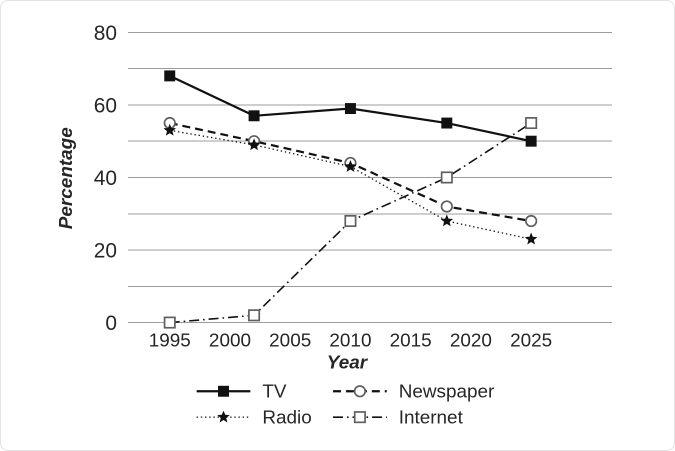 The image size is (675, 451). Describe the element at coordinates (345, 405) in the screenshot. I see `legend: TV Newspaper Radio Internet` at that location.